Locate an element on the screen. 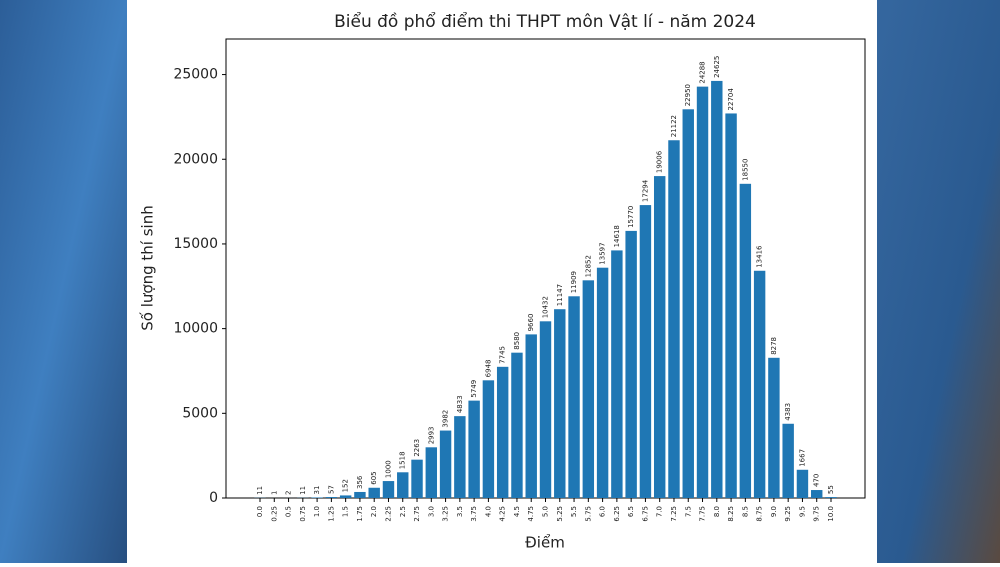  value-label: 22950 is located at coordinates (688, 95).